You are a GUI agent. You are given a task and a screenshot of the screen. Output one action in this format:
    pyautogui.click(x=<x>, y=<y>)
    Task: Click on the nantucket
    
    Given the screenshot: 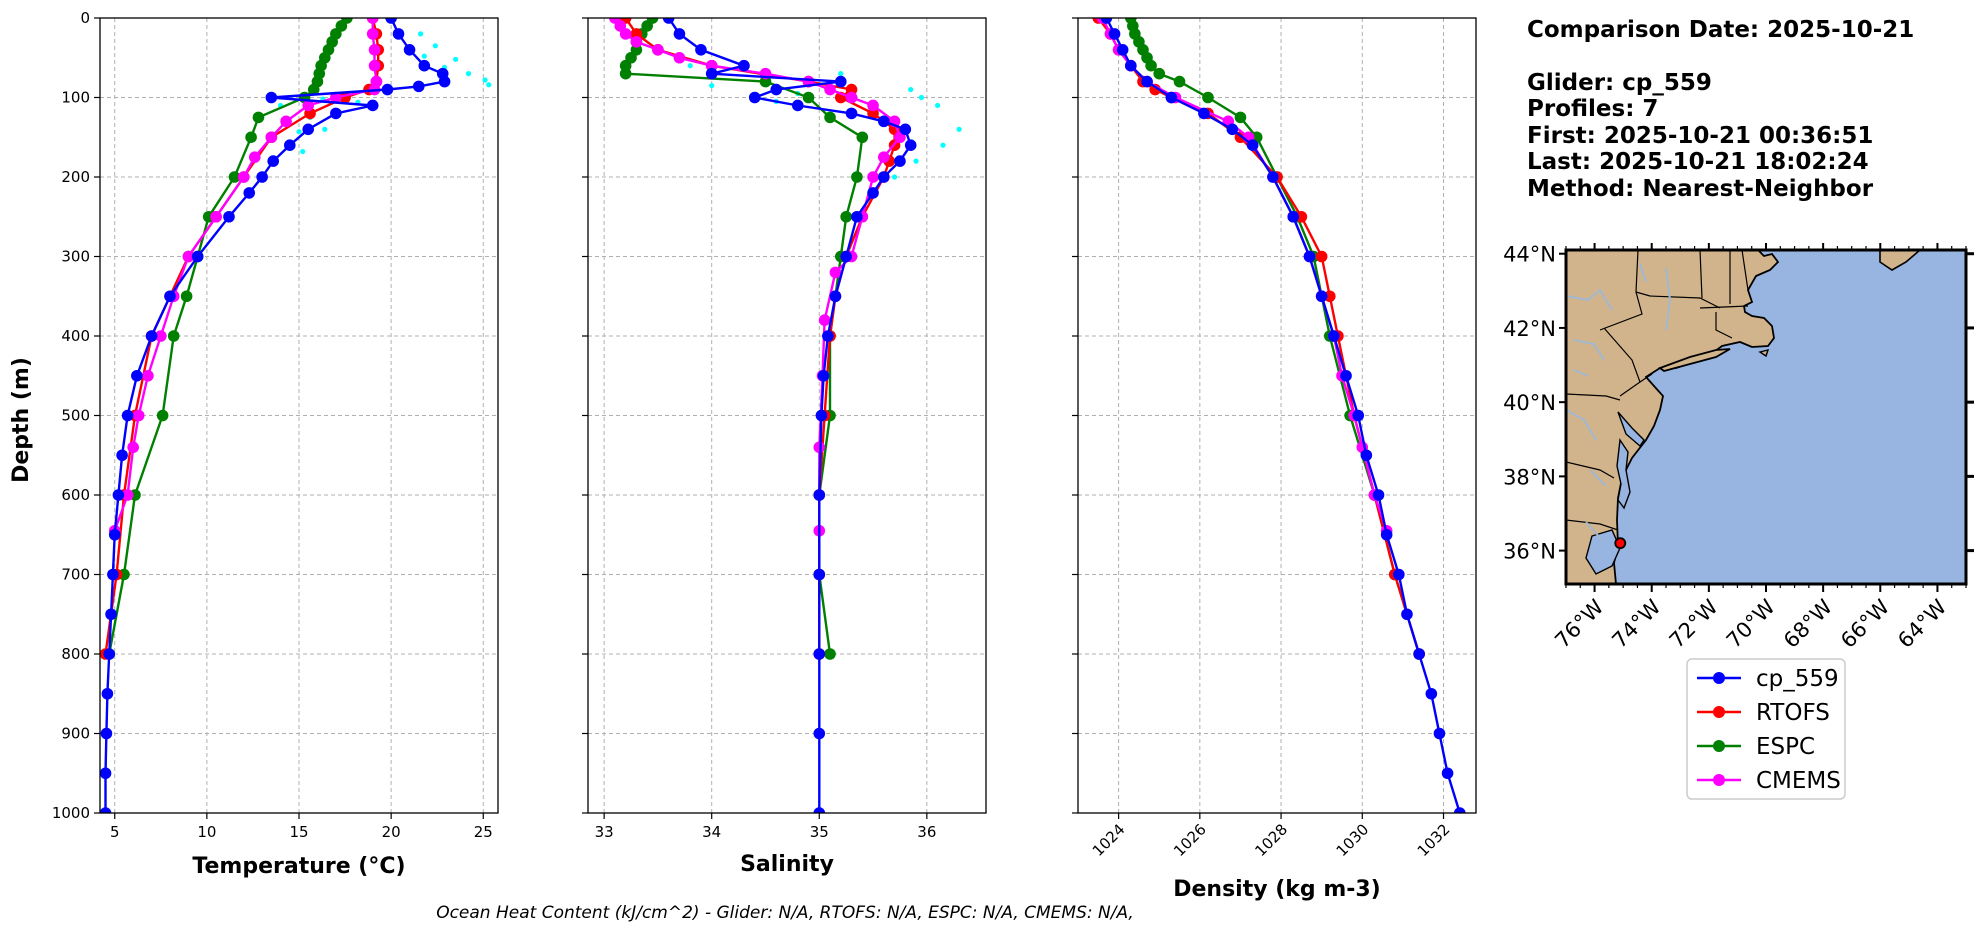 What is the action you would take?
    pyautogui.click(x=1764, y=353)
    